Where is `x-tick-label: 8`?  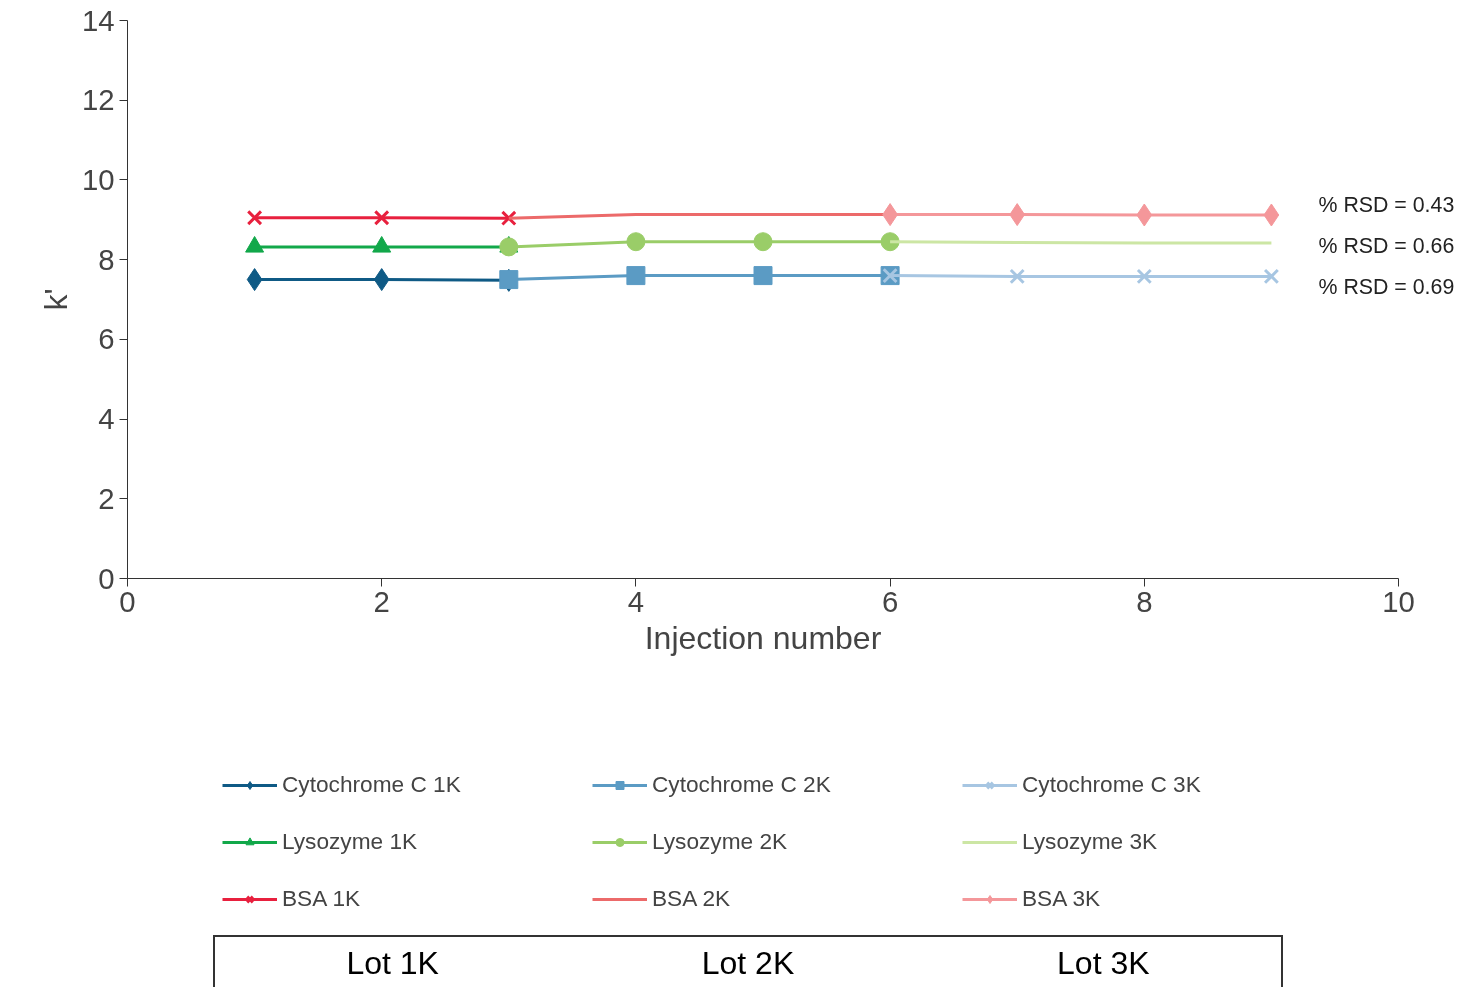 x-tick-label: 8 is located at coordinates (1144, 601).